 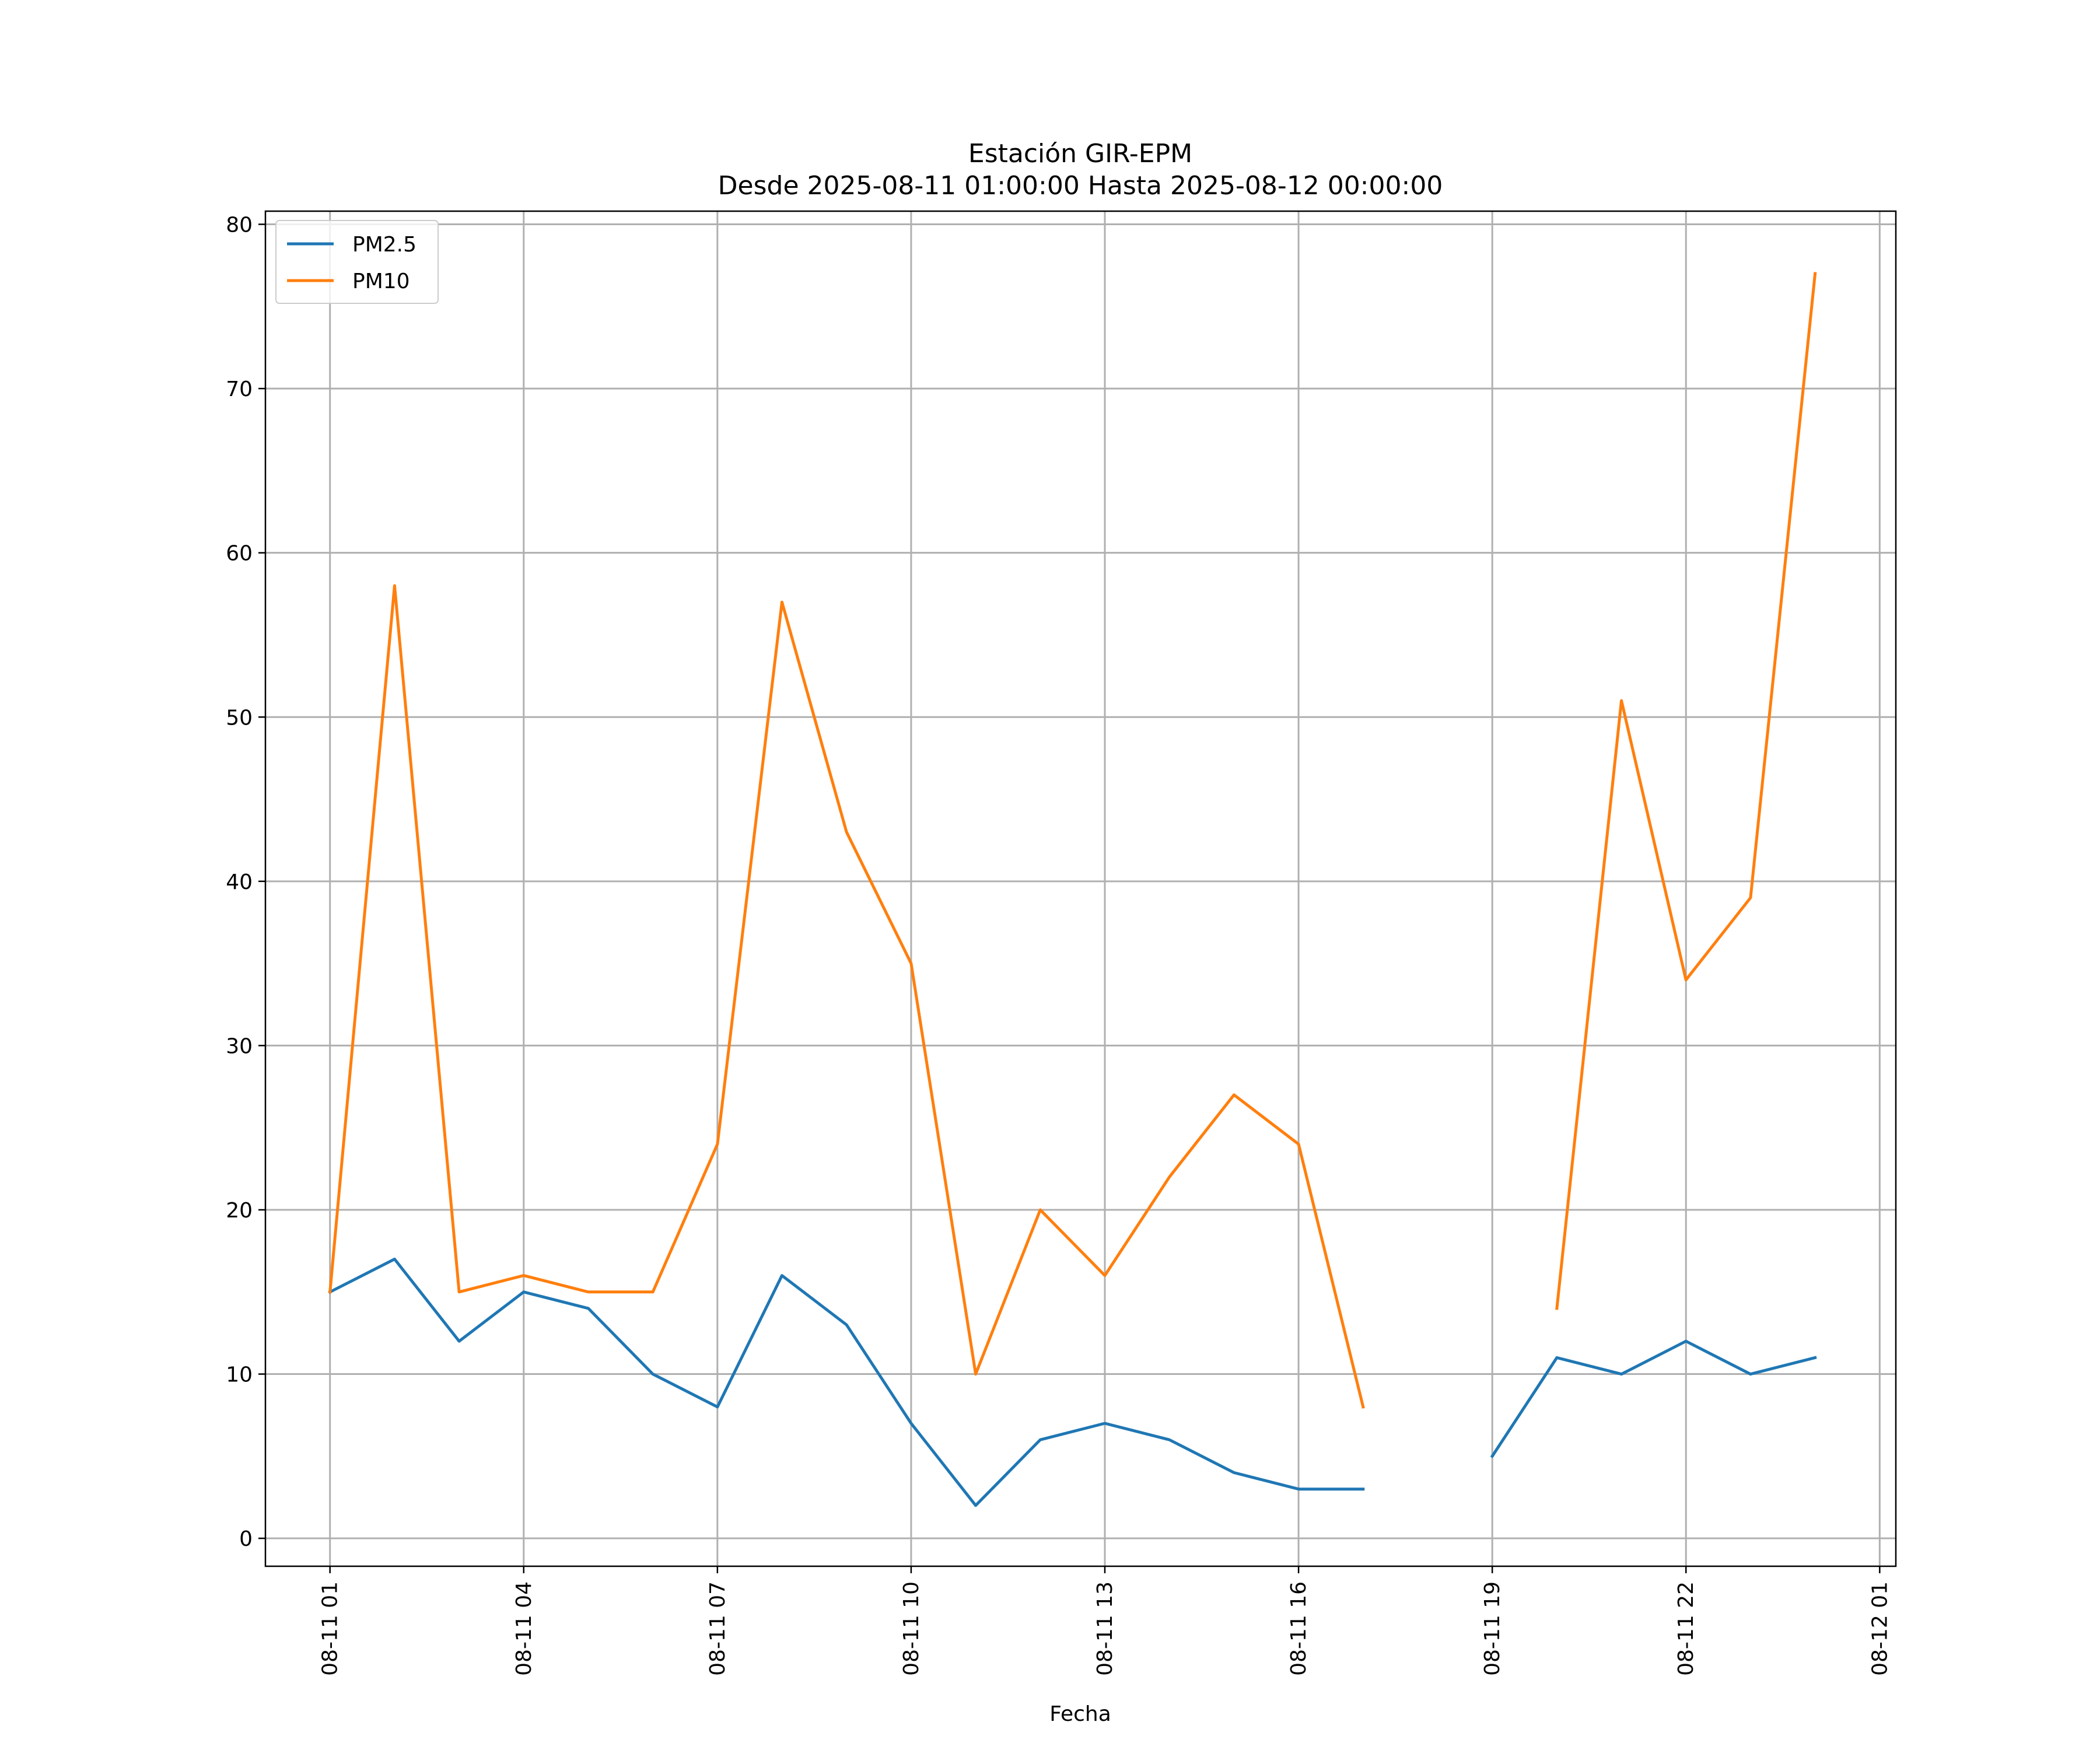 What do you see at coordinates (239, 1375) in the screenshot?
I see `y-tick-label: 10` at bounding box center [239, 1375].